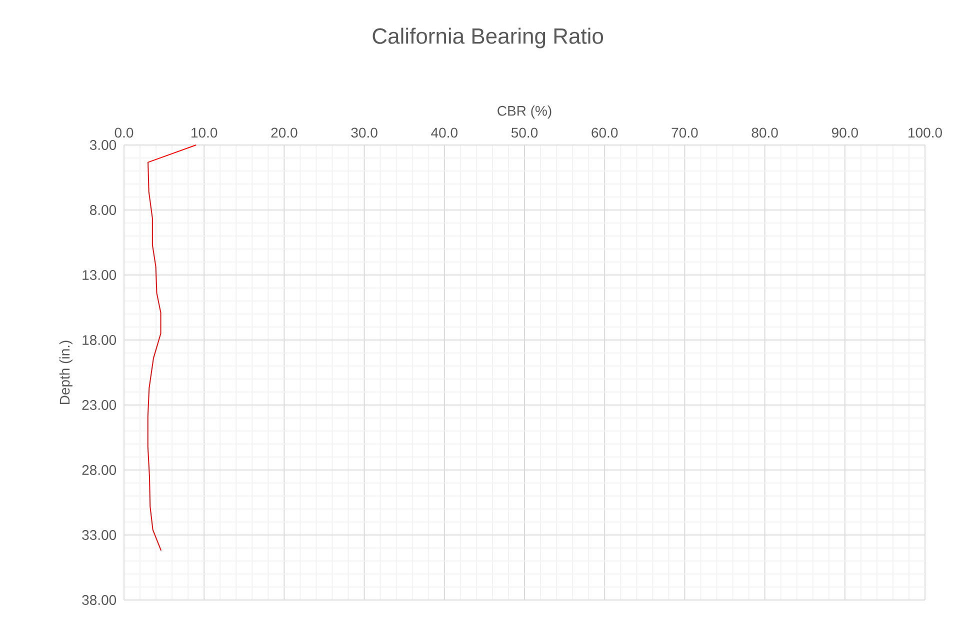  What do you see at coordinates (172, 348) in the screenshot?
I see `line-series` at bounding box center [172, 348].